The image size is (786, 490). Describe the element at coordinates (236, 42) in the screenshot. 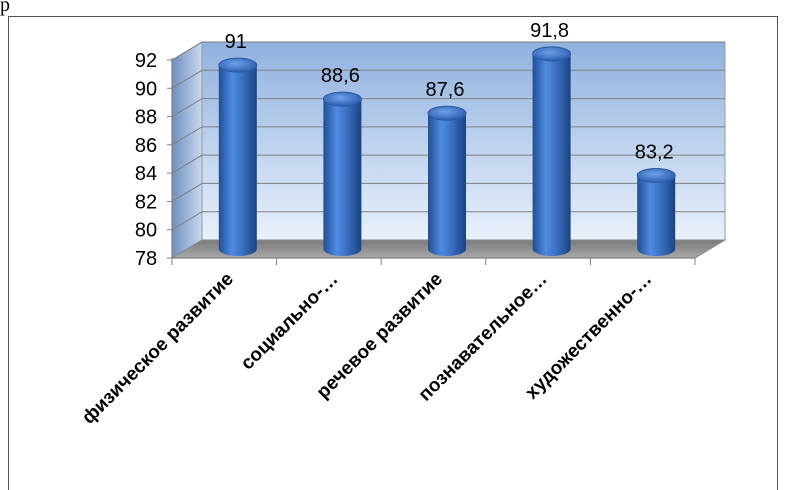

I see `data-label: 91` at that location.